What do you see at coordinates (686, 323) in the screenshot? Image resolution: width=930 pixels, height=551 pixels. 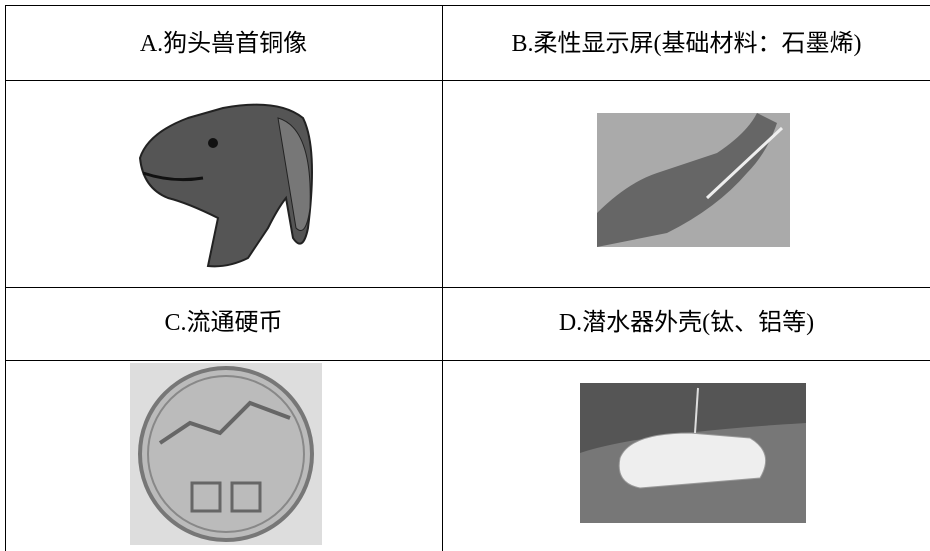 I see `cell-label: D.潜水器外壳(钛、铝等)` at bounding box center [686, 323].